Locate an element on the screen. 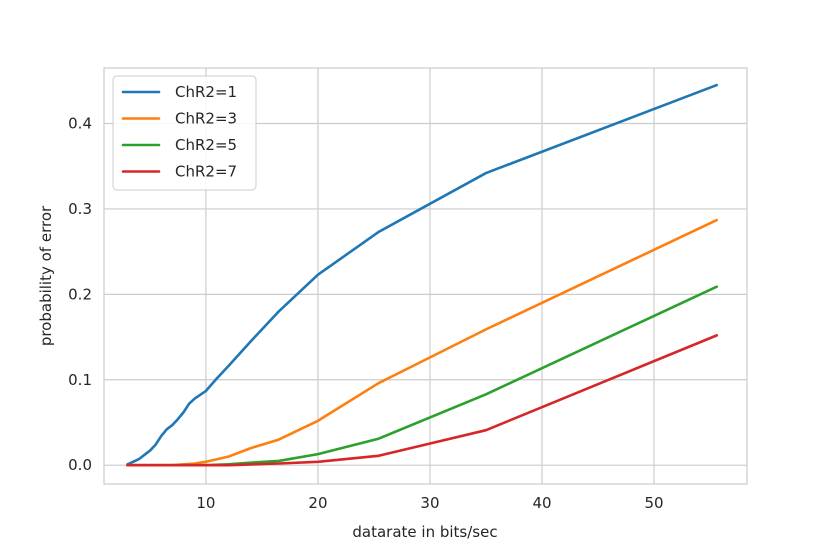 The image size is (830, 554). y-axis-label: probability of error is located at coordinates (46, 275).